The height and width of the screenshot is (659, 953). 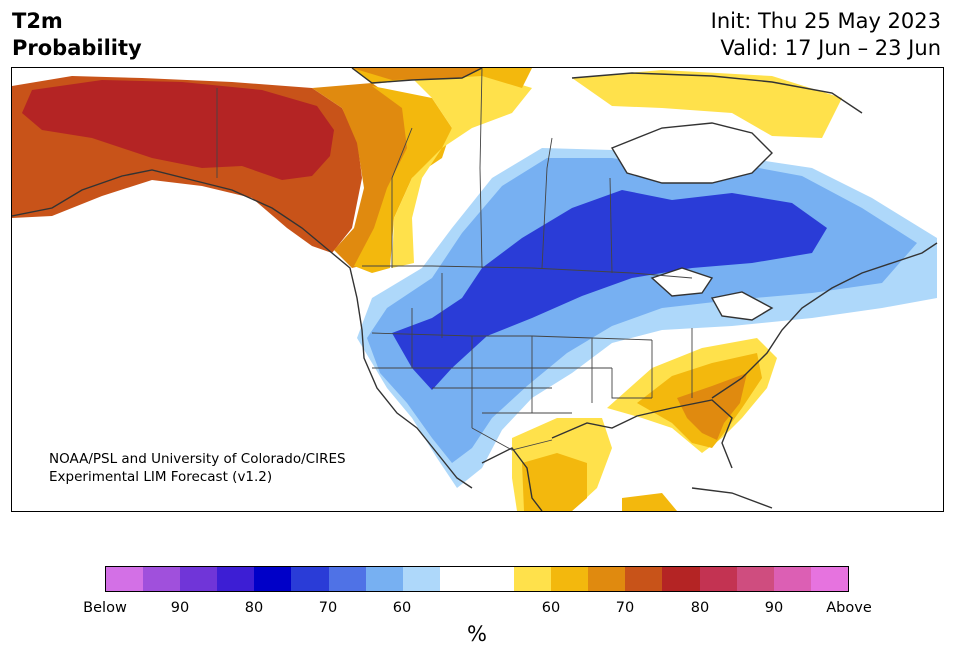 I want to click on region-above-light-bc, so click(x=403, y=179).